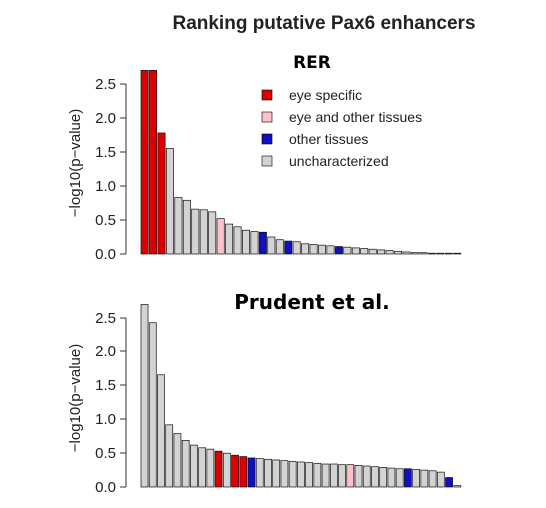  What do you see at coordinates (339, 161) in the screenshot?
I see `legend-label-unchar: uncharacterized` at bounding box center [339, 161].